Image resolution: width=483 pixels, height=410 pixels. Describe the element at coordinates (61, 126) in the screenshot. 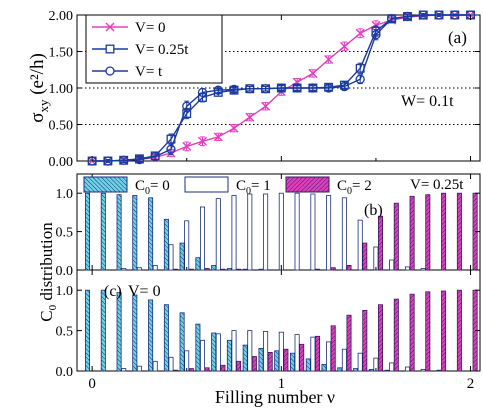

I see `a-yticklabel-1: 0.50` at that location.